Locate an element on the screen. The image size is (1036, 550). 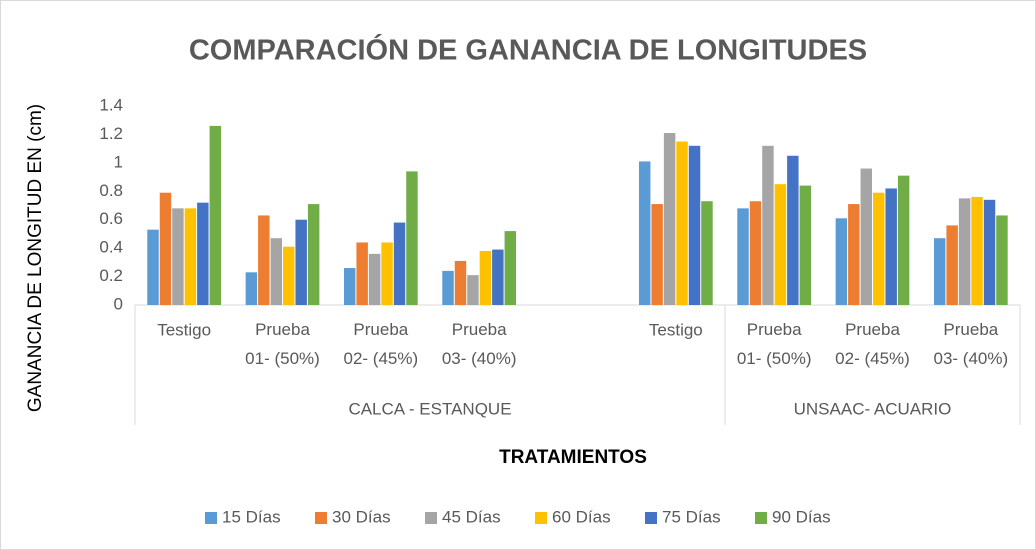
chart-title: COMPARACIÓN DE GANANCIA DE LONGITUDES is located at coordinates (528, 50).